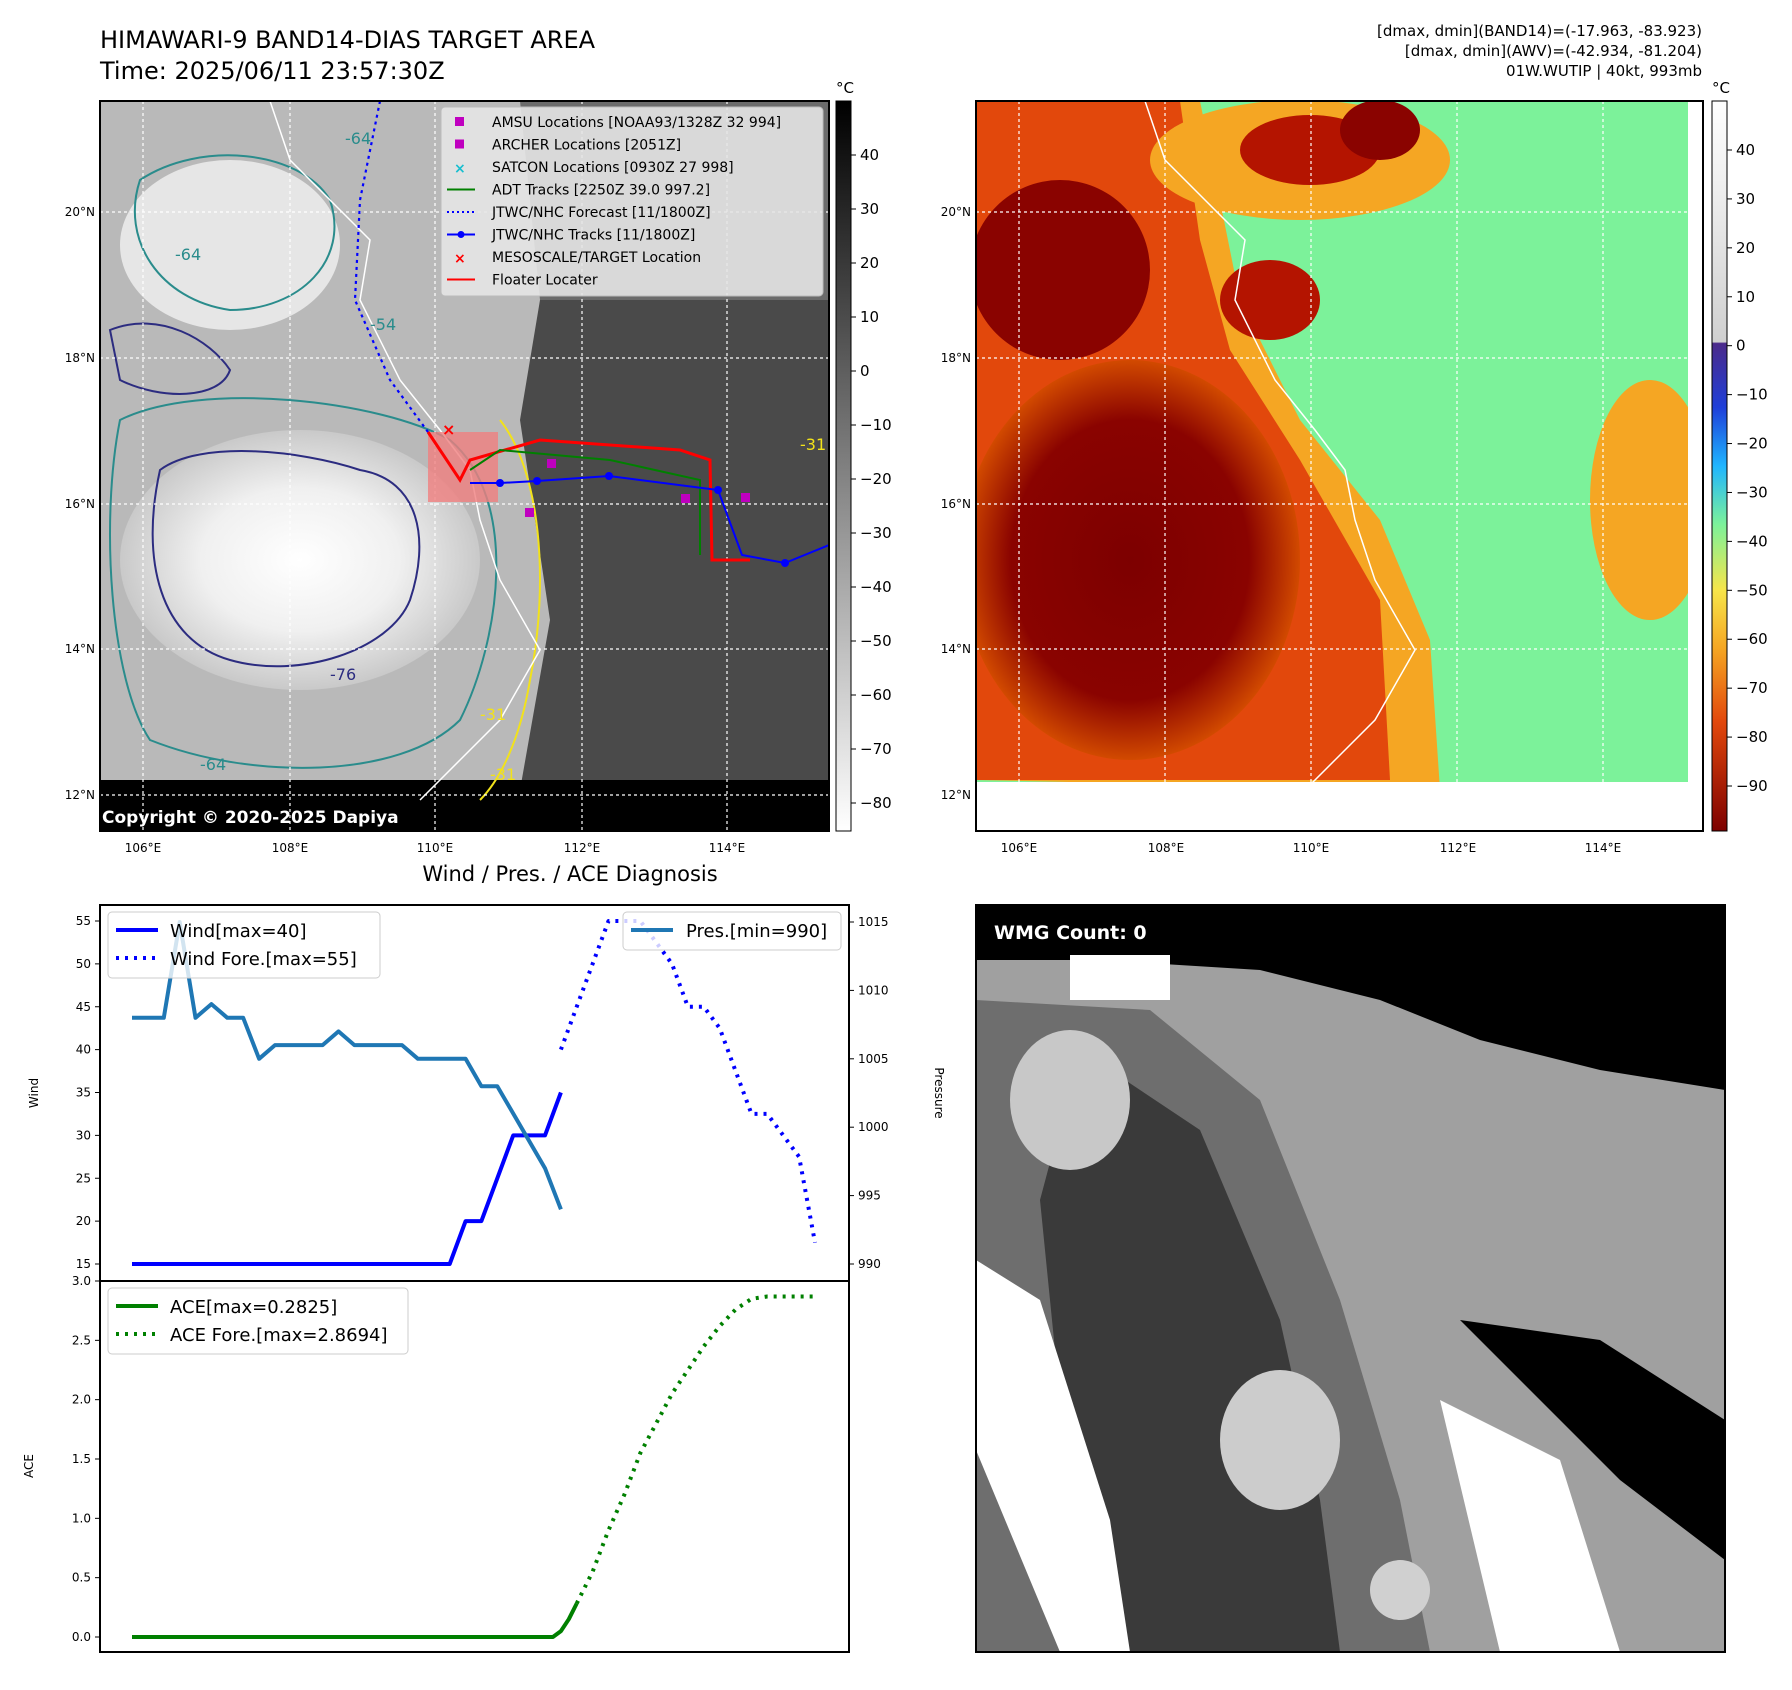 The image size is (1792, 1690). What do you see at coordinates (586, 146) in the screenshot?
I see `legend-label: ARCHER Locations [2051Z]` at bounding box center [586, 146].